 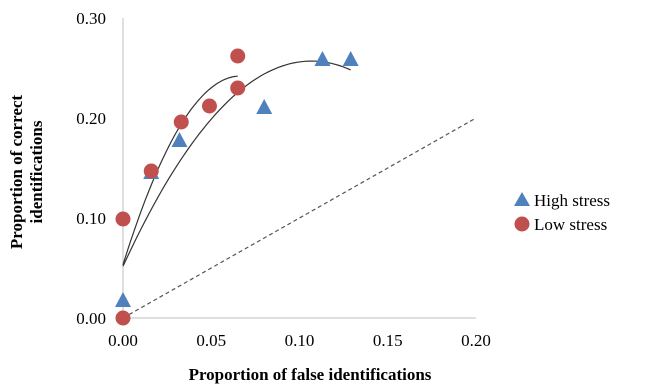 What do you see at coordinates (36, 171) in the screenshot?
I see `y-axis-title-line-2: identifications` at bounding box center [36, 171].